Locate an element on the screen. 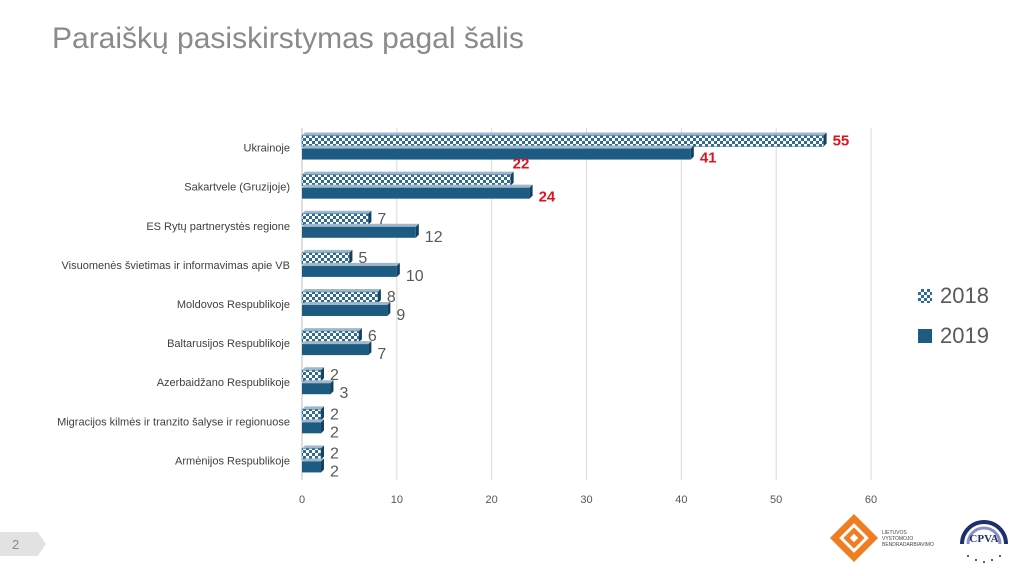 The image size is (1024, 576). x-tick-label: 30 is located at coordinates (586, 500).